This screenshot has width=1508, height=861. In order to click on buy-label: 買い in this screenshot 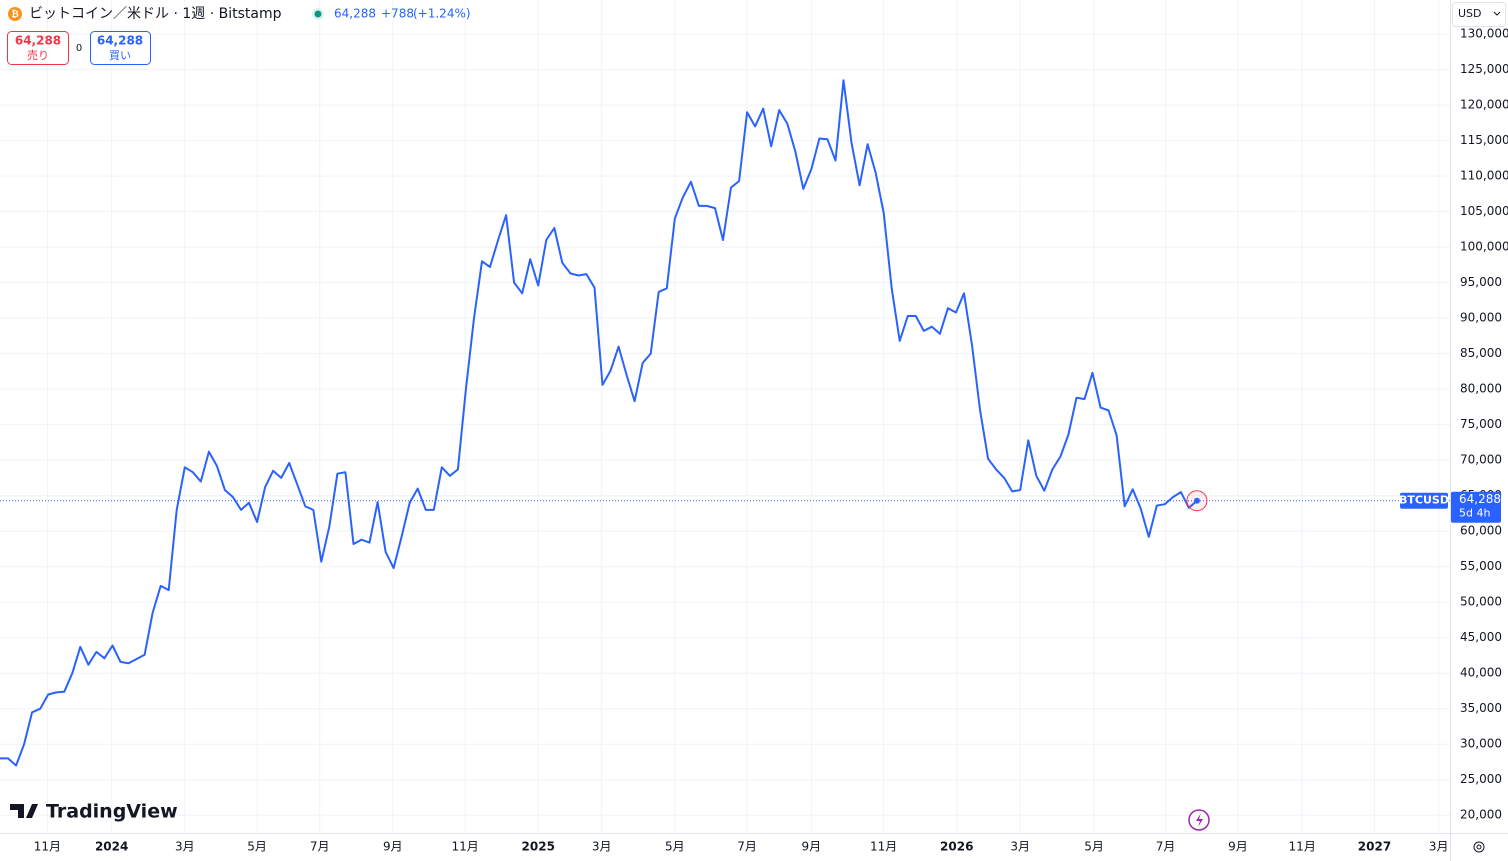, I will do `click(120, 55)`.